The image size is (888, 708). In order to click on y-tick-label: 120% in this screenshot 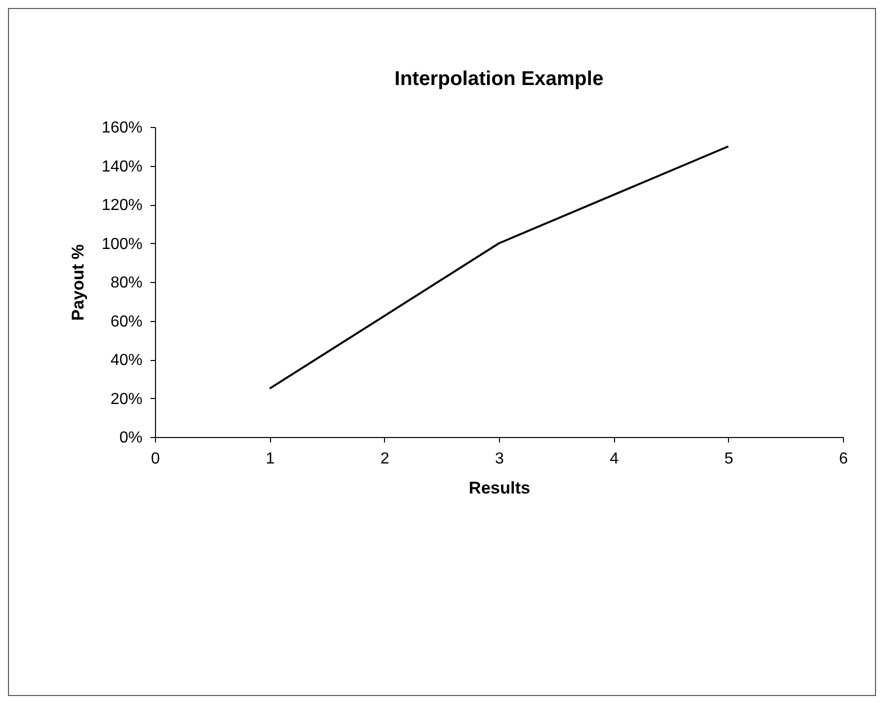, I will do `click(122, 205)`.